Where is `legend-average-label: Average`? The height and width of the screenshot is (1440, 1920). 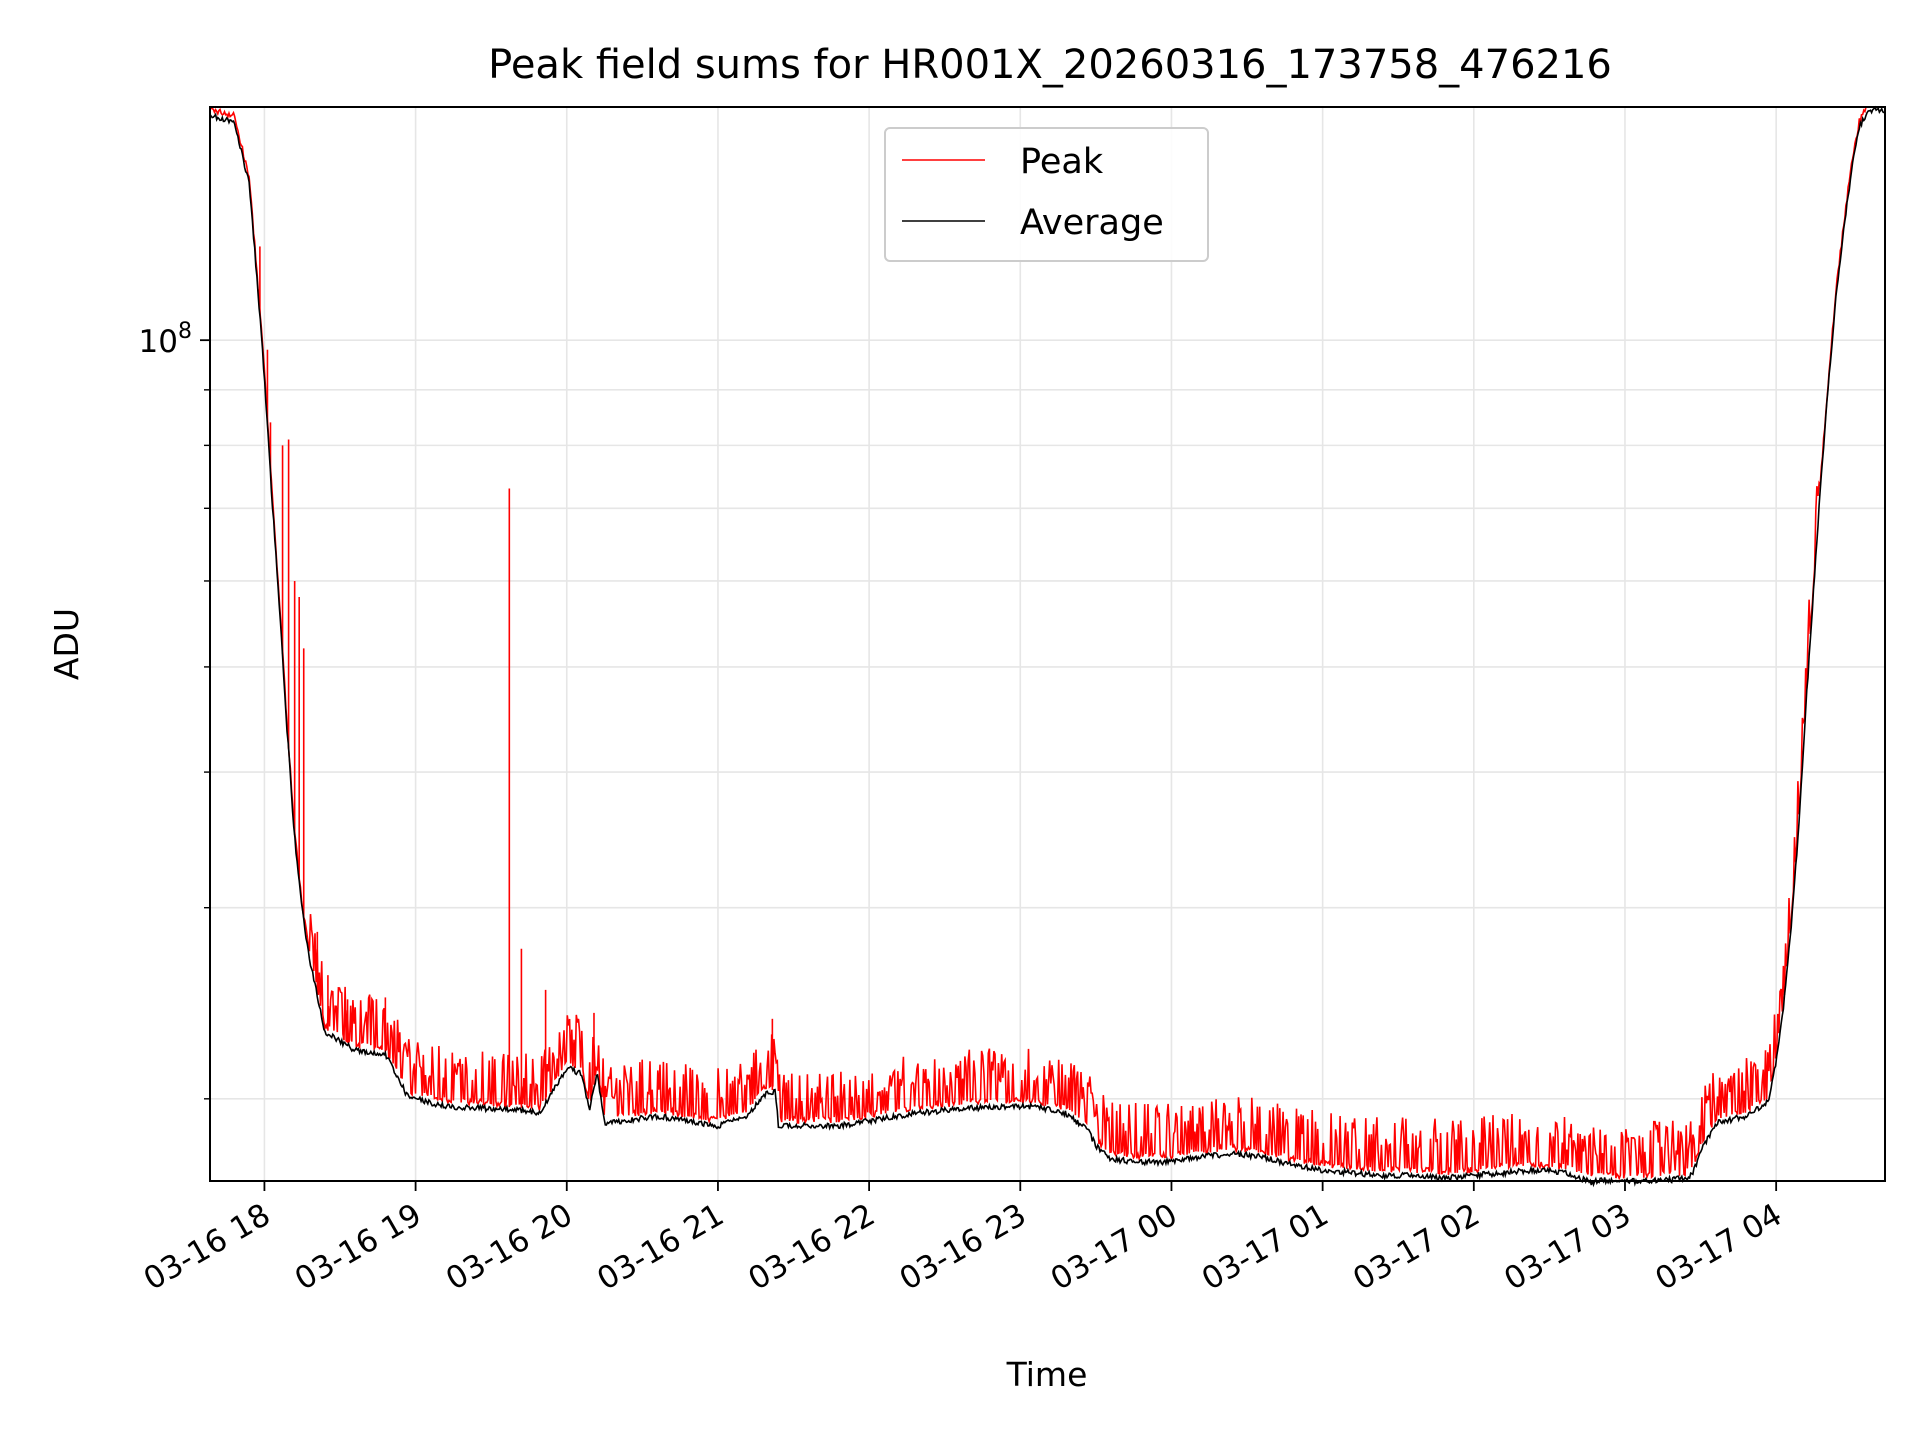
legend-average-label: Average is located at coordinates (1092, 223).